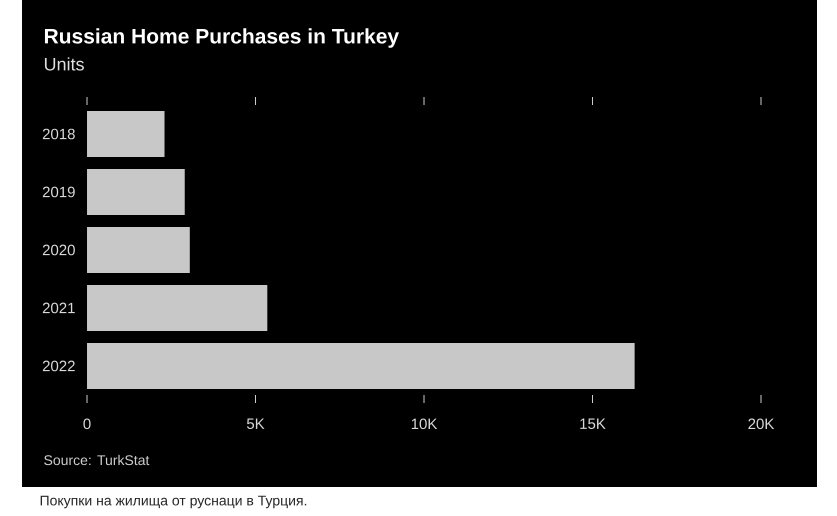 The height and width of the screenshot is (516, 837). What do you see at coordinates (593, 423) in the screenshot?
I see `x-tick-label: 15K` at bounding box center [593, 423].